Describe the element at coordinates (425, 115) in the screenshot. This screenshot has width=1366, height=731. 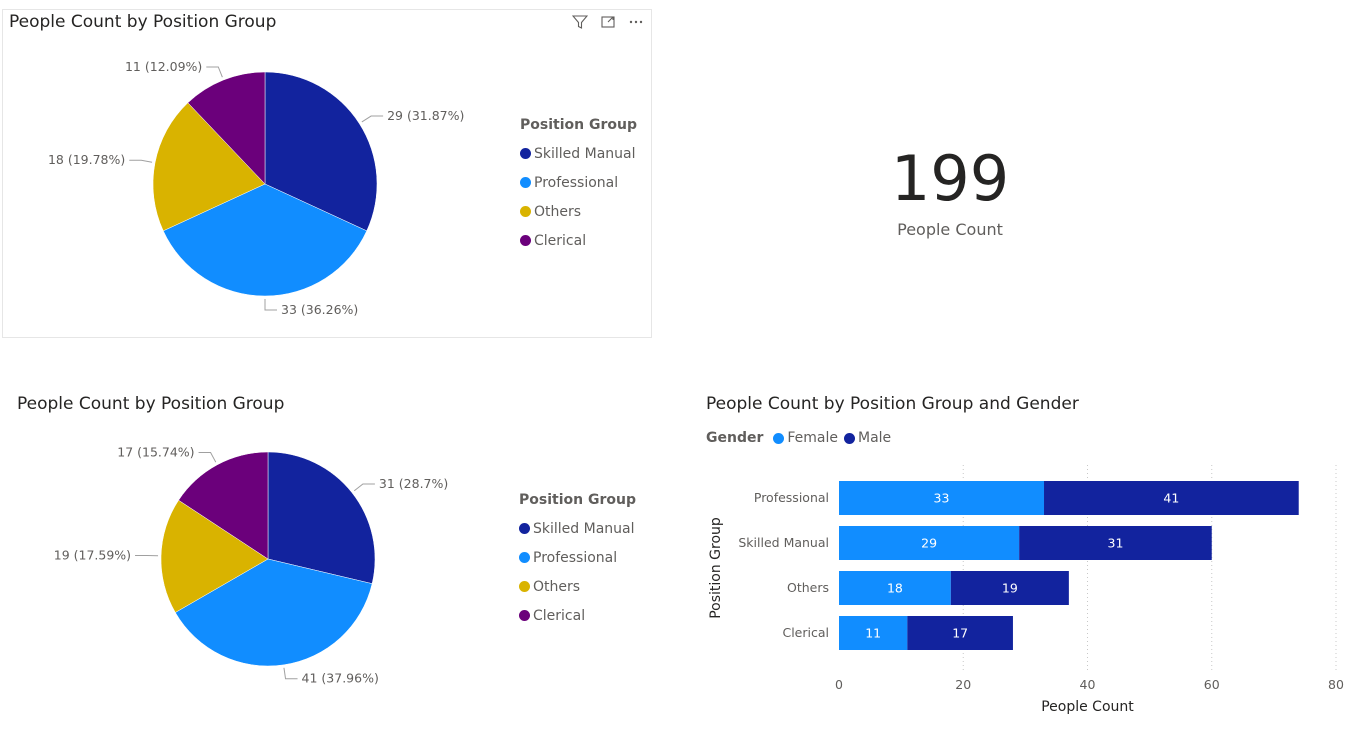
I see `data-label: 29 (31.87%)` at that location.